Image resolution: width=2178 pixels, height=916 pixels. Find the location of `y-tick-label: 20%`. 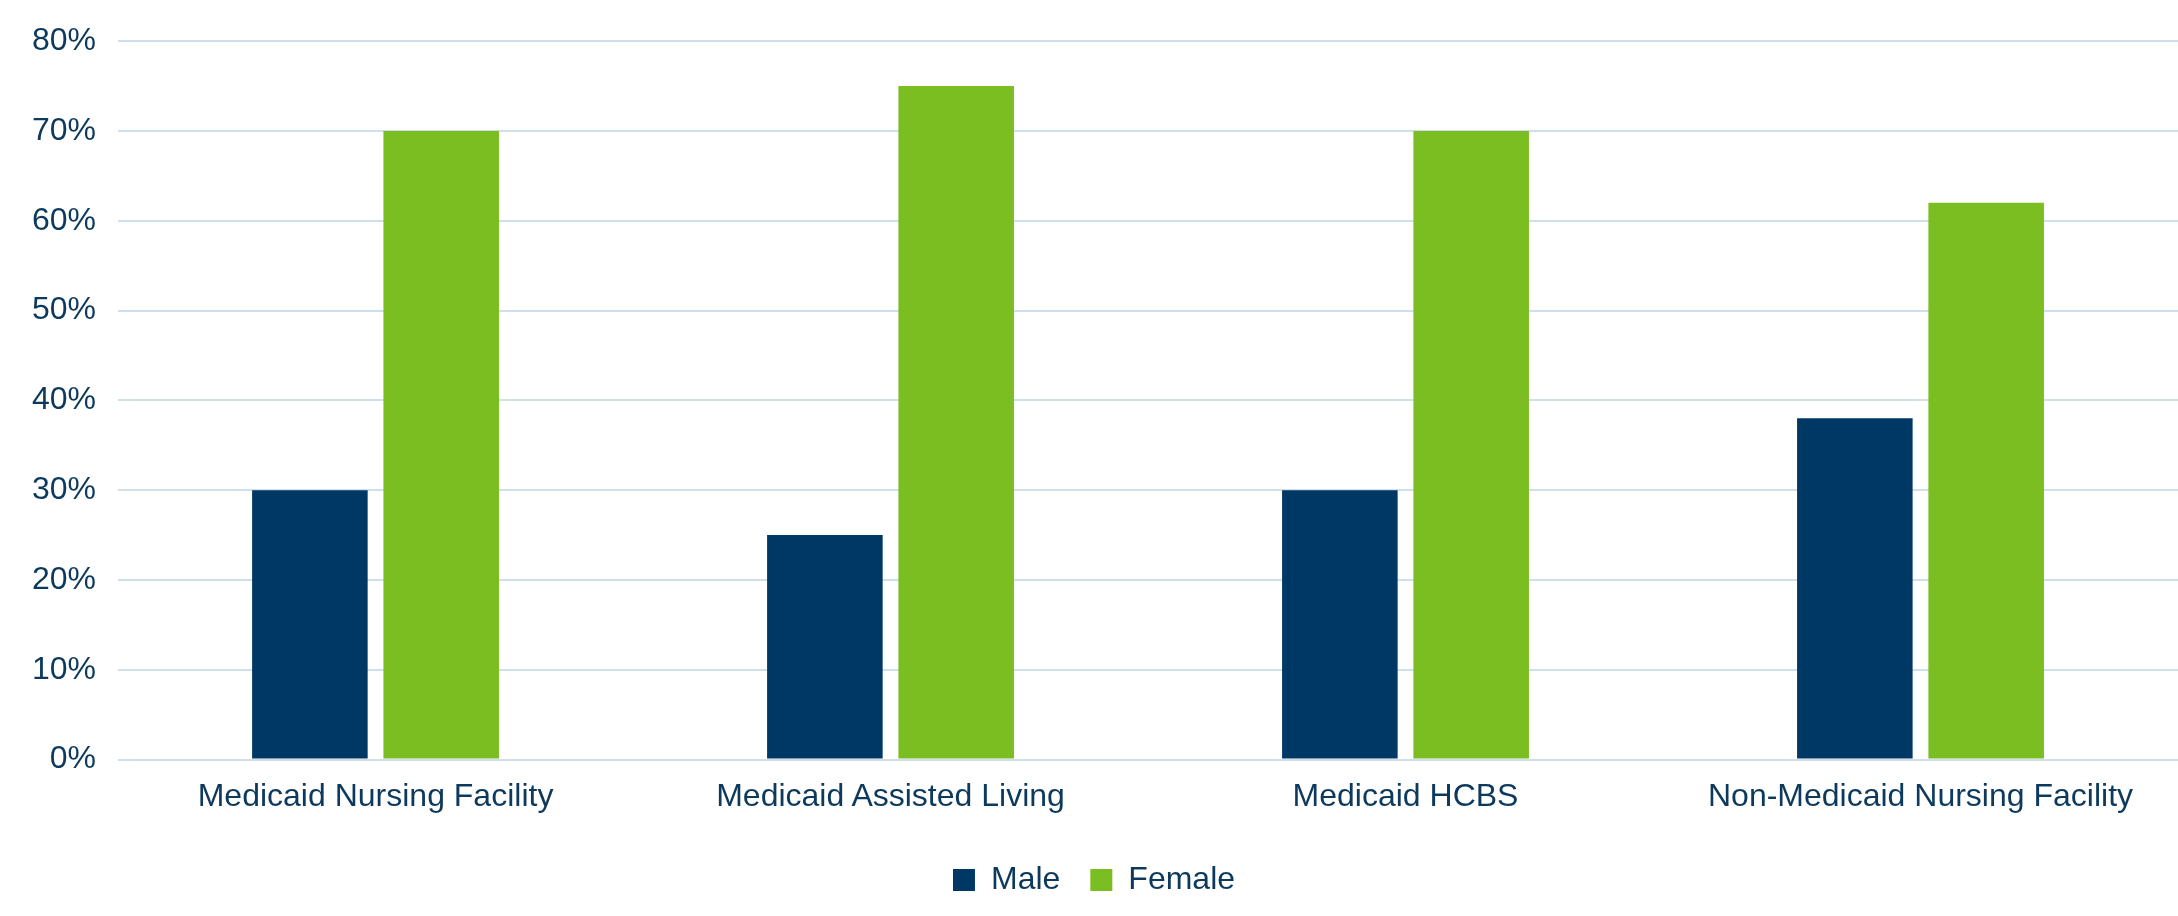

y-tick-label: 20% is located at coordinates (64, 577).